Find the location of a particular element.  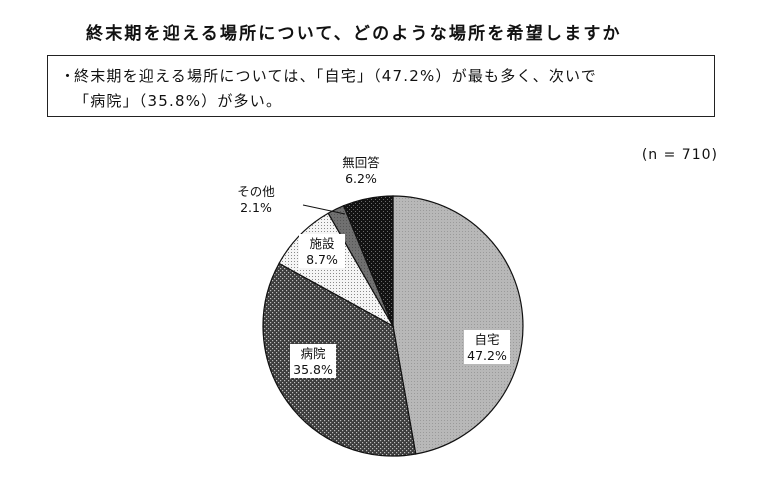

page-title: 終末期を迎える場所について、どのような場所を希望しますか is located at coordinates (354, 34).